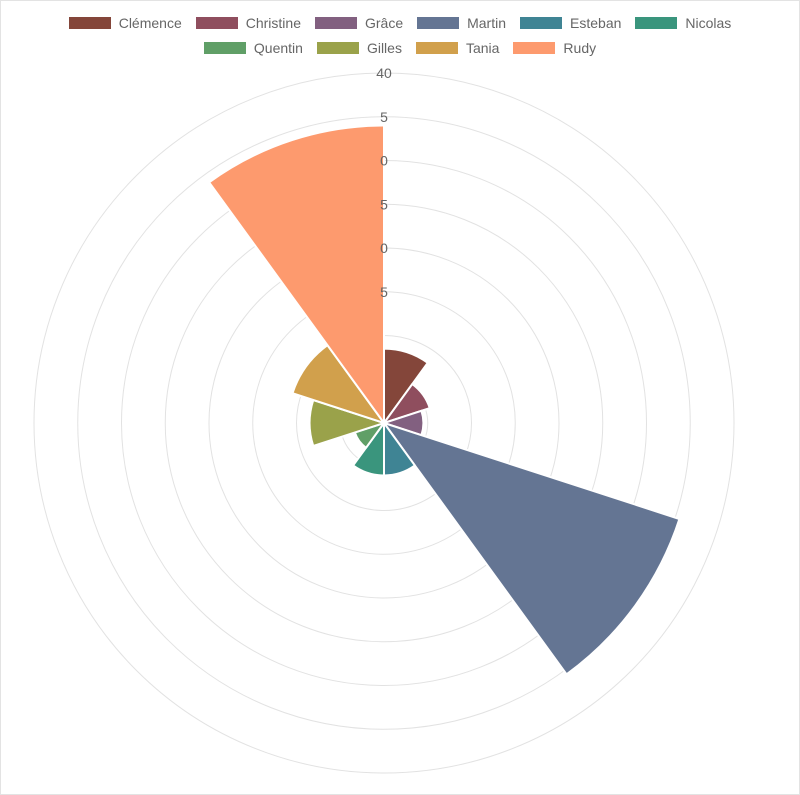  I want to click on legend-label: Nicolas, so click(708, 22).